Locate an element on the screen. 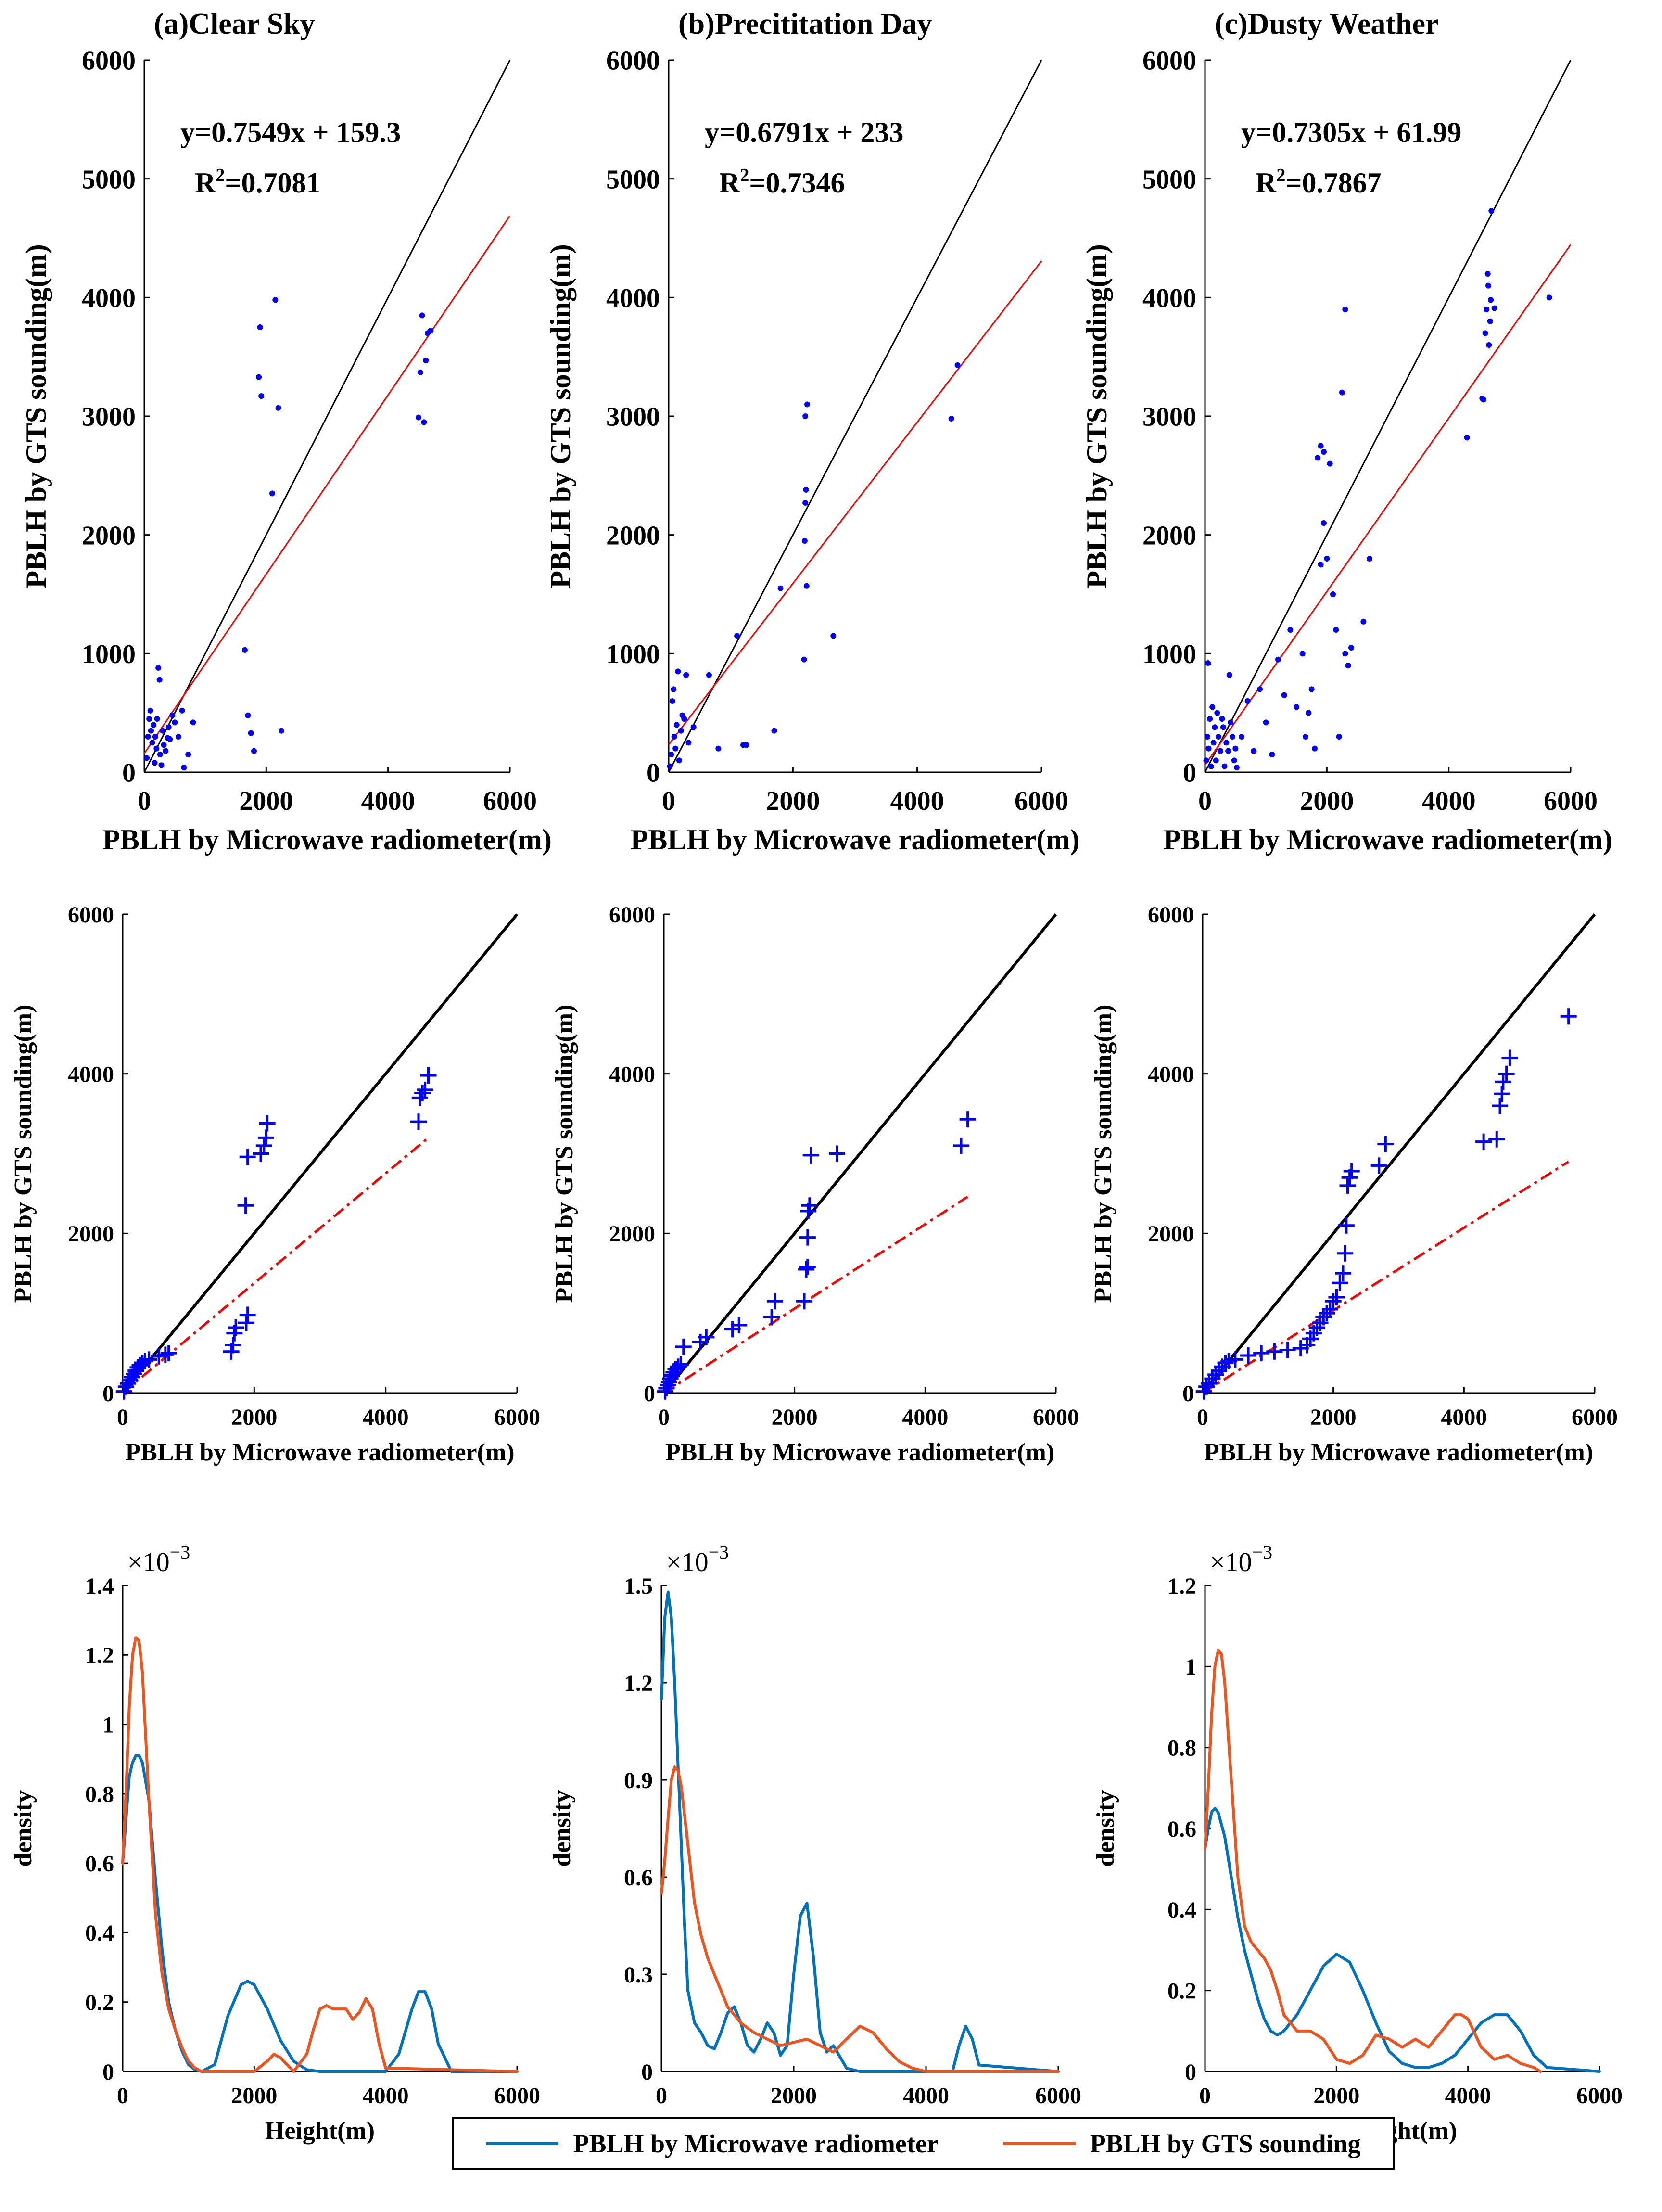 This screenshot has height=2212, width=1662. density-line-microwave is located at coordinates (1403, 1939).